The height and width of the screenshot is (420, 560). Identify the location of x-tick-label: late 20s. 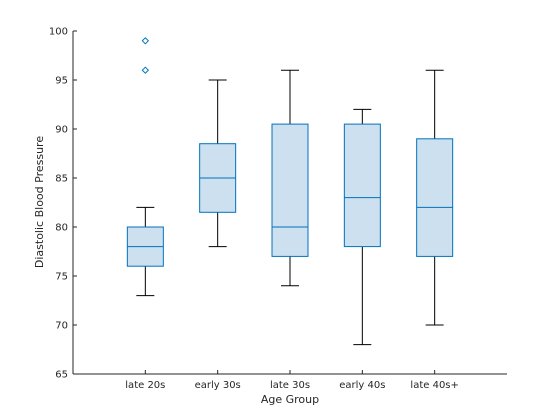
(145, 385).